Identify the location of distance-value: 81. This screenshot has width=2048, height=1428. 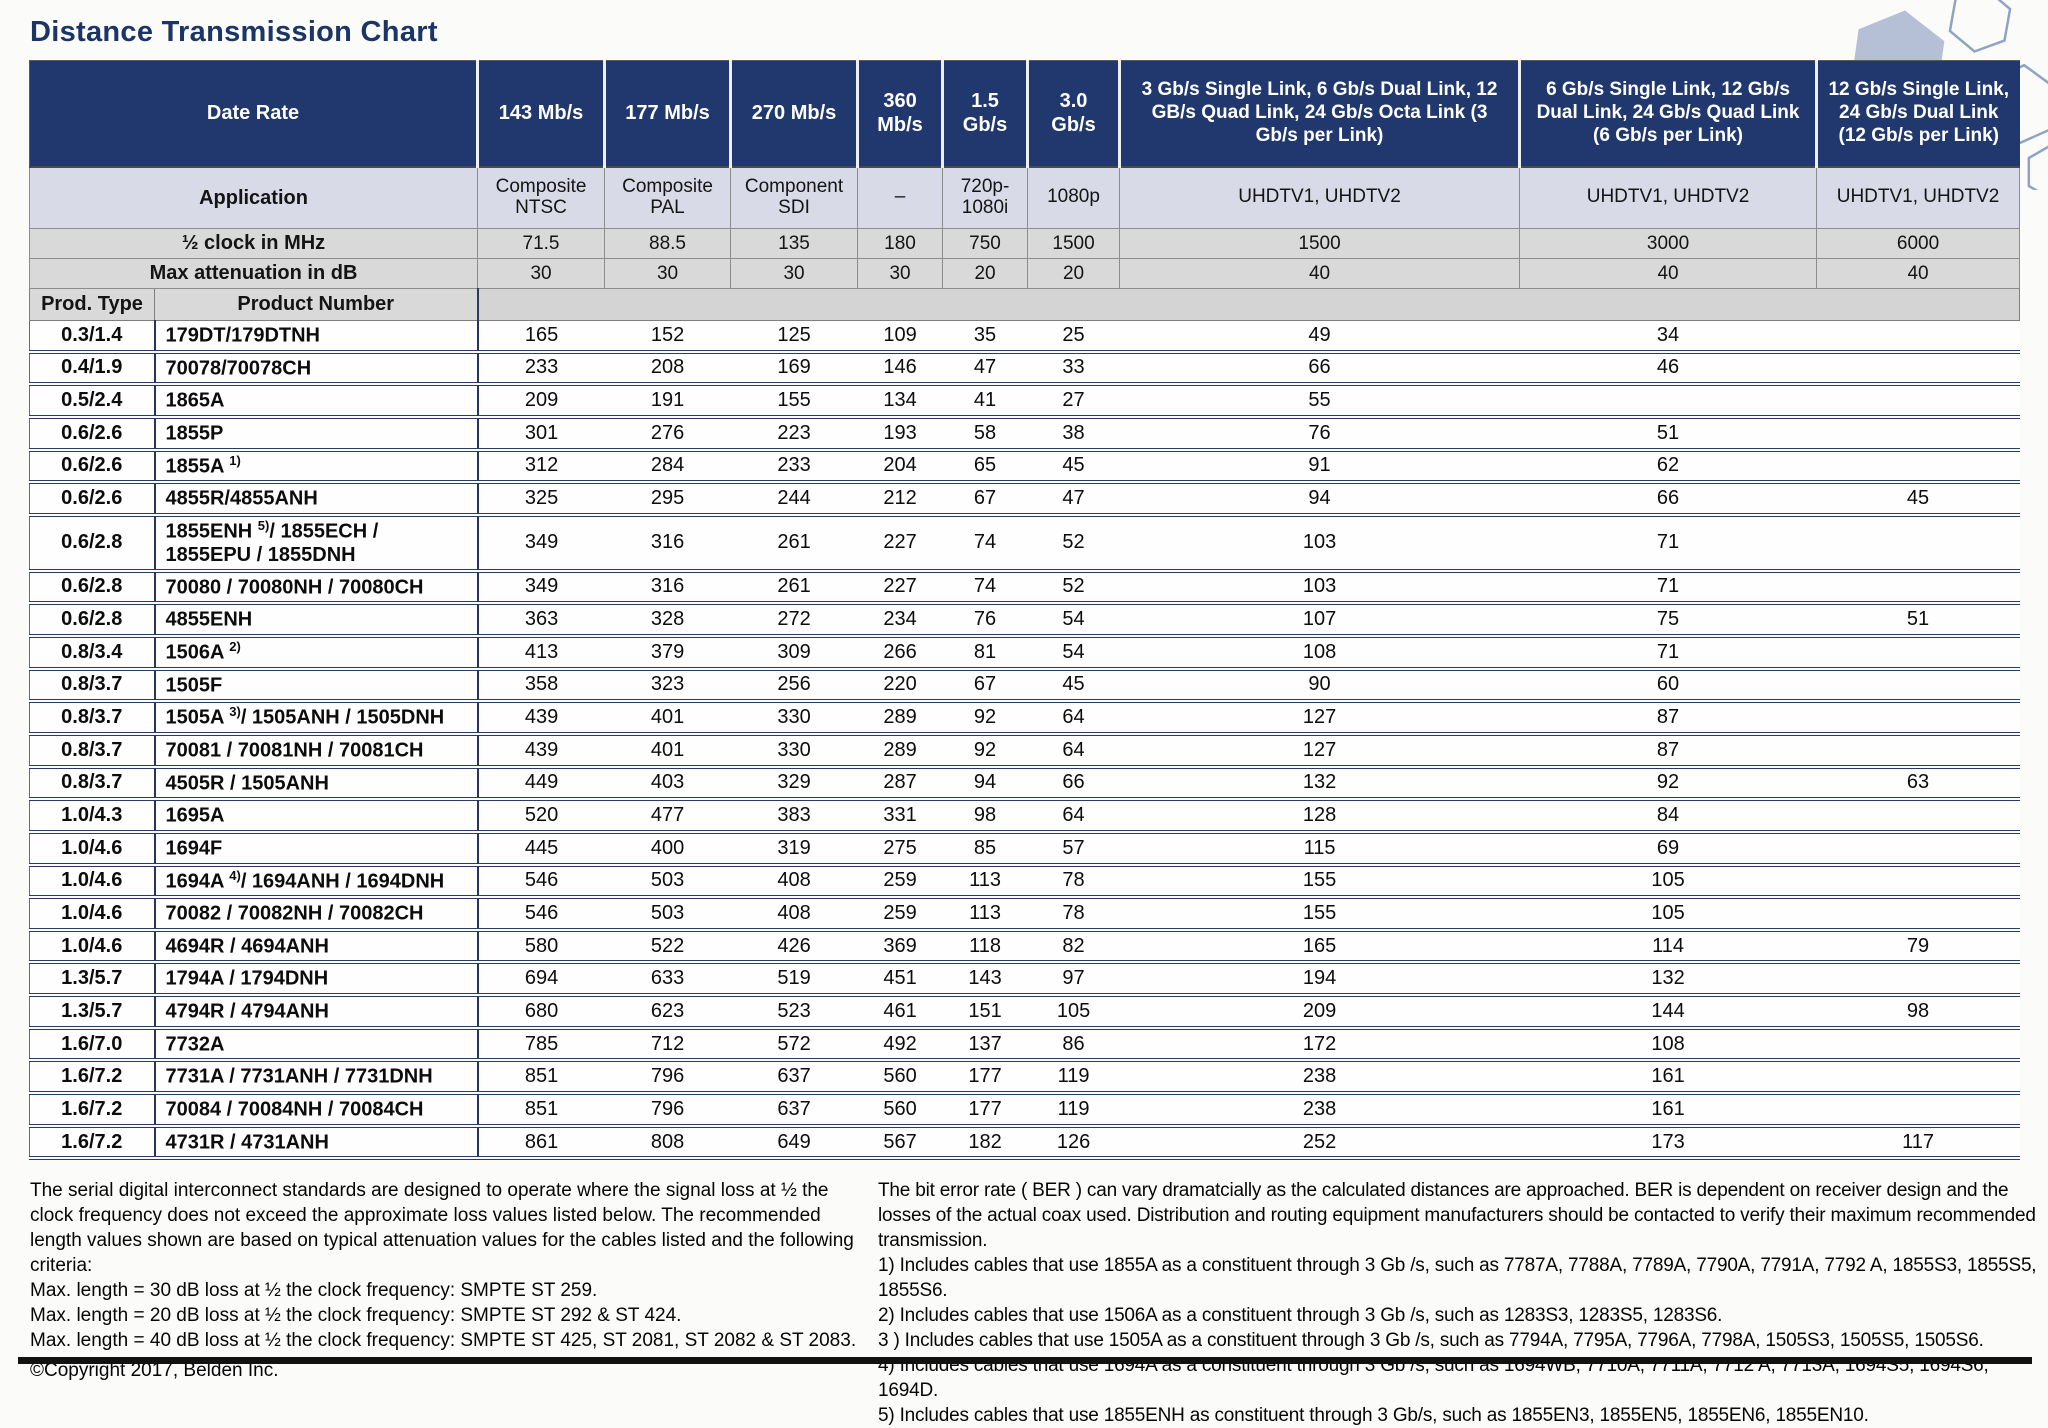
(985, 653).